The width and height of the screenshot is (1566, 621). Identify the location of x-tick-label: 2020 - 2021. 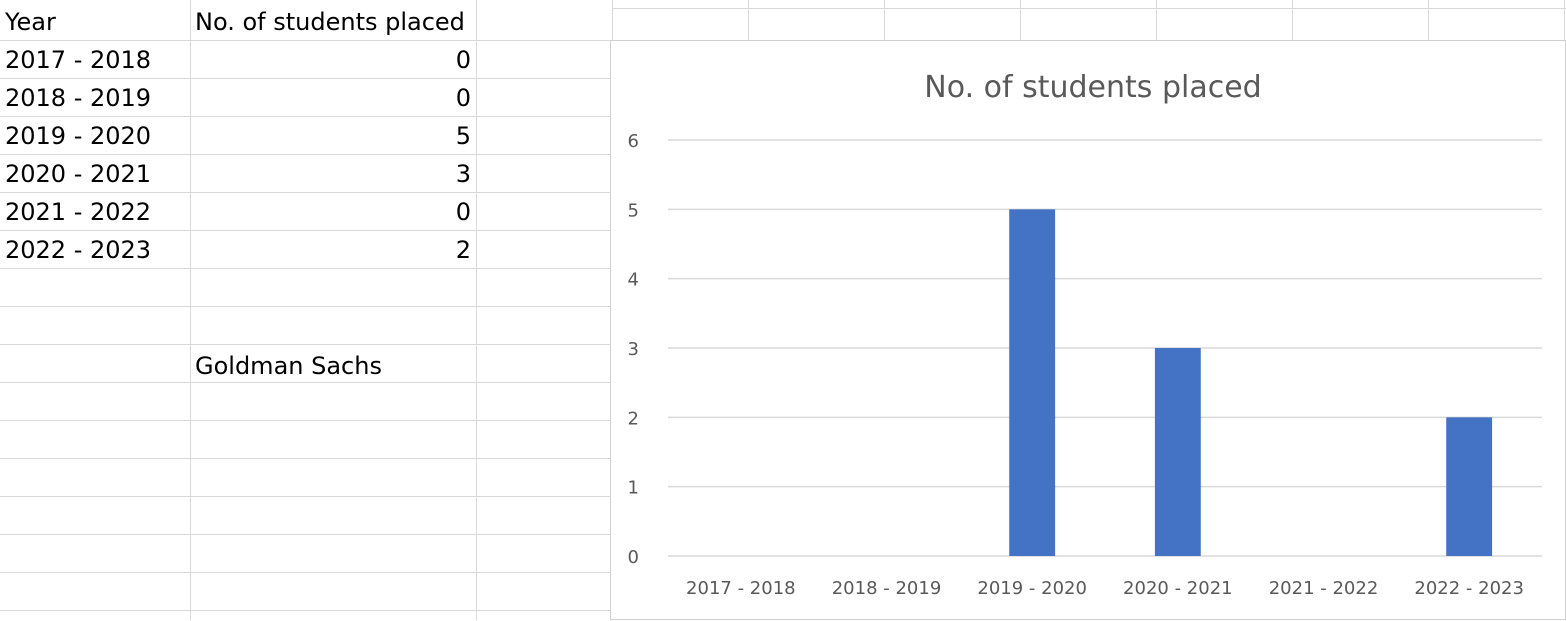
(1178, 588).